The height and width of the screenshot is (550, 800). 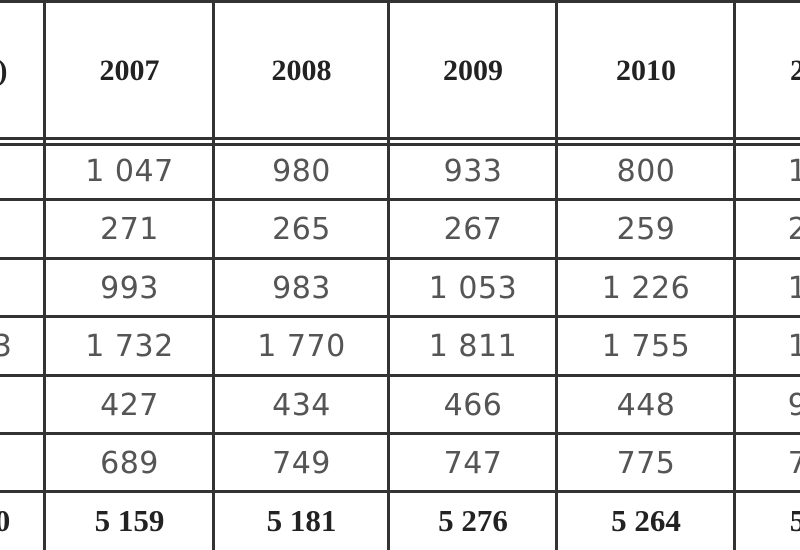 What do you see at coordinates (6, 346) in the screenshot?
I see `table-cell: 3` at bounding box center [6, 346].